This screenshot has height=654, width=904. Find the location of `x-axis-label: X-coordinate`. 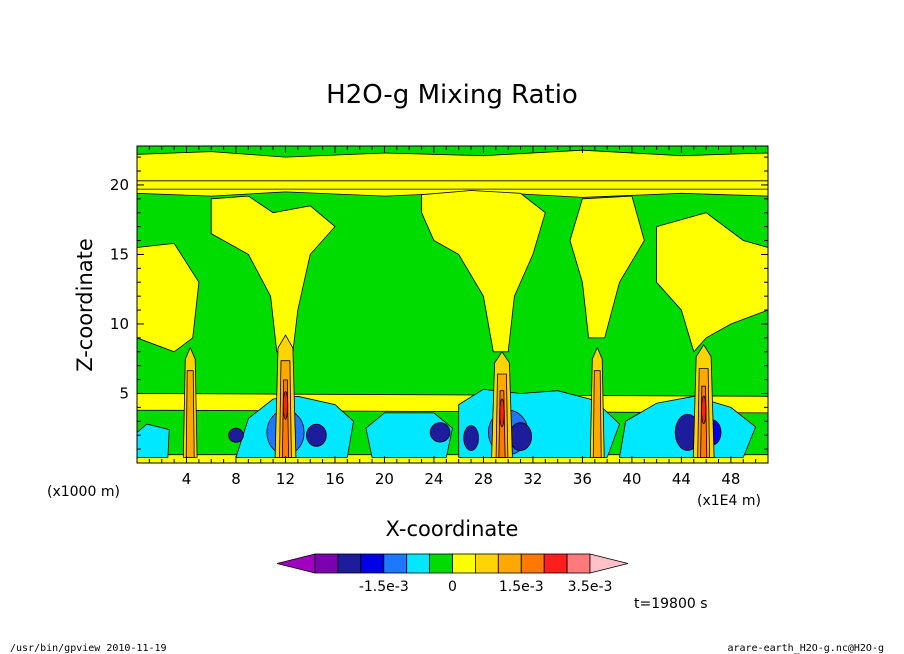

x-axis-label: X-coordinate is located at coordinates (452, 529).